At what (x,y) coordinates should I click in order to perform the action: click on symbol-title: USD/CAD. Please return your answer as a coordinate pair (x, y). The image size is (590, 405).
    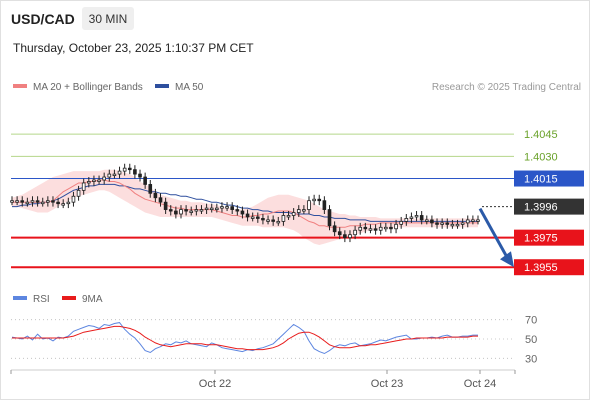
    Looking at the image, I should click on (43, 19).